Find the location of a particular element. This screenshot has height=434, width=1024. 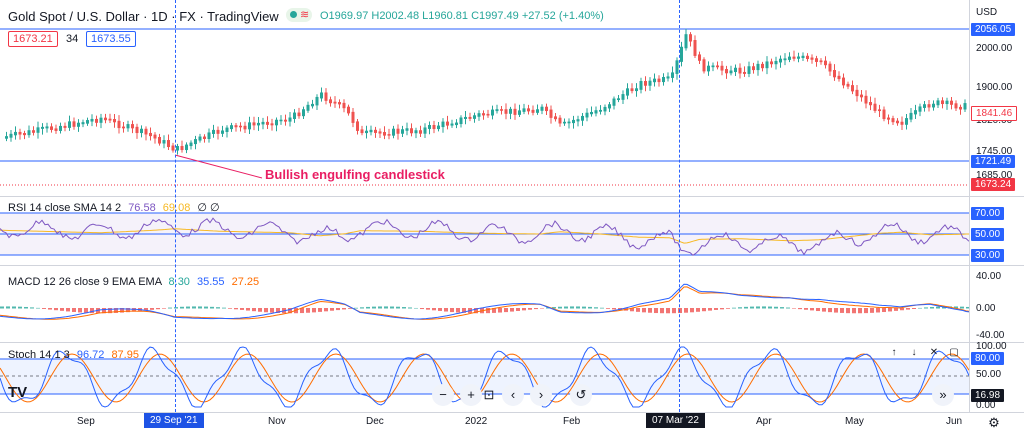

stoch-title: Stoch 14 1 3 96.72 87.95 is located at coordinates (73, 355).